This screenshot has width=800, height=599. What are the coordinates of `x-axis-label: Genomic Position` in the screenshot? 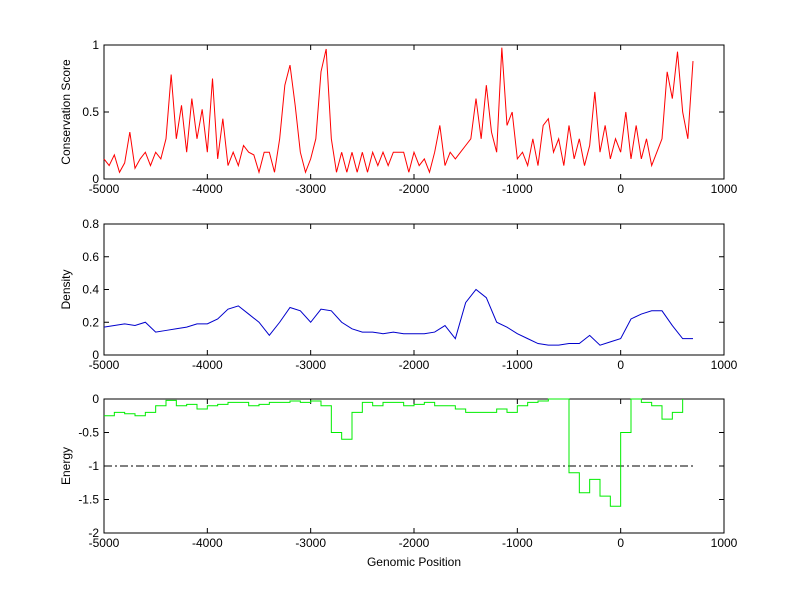 It's located at (414, 562).